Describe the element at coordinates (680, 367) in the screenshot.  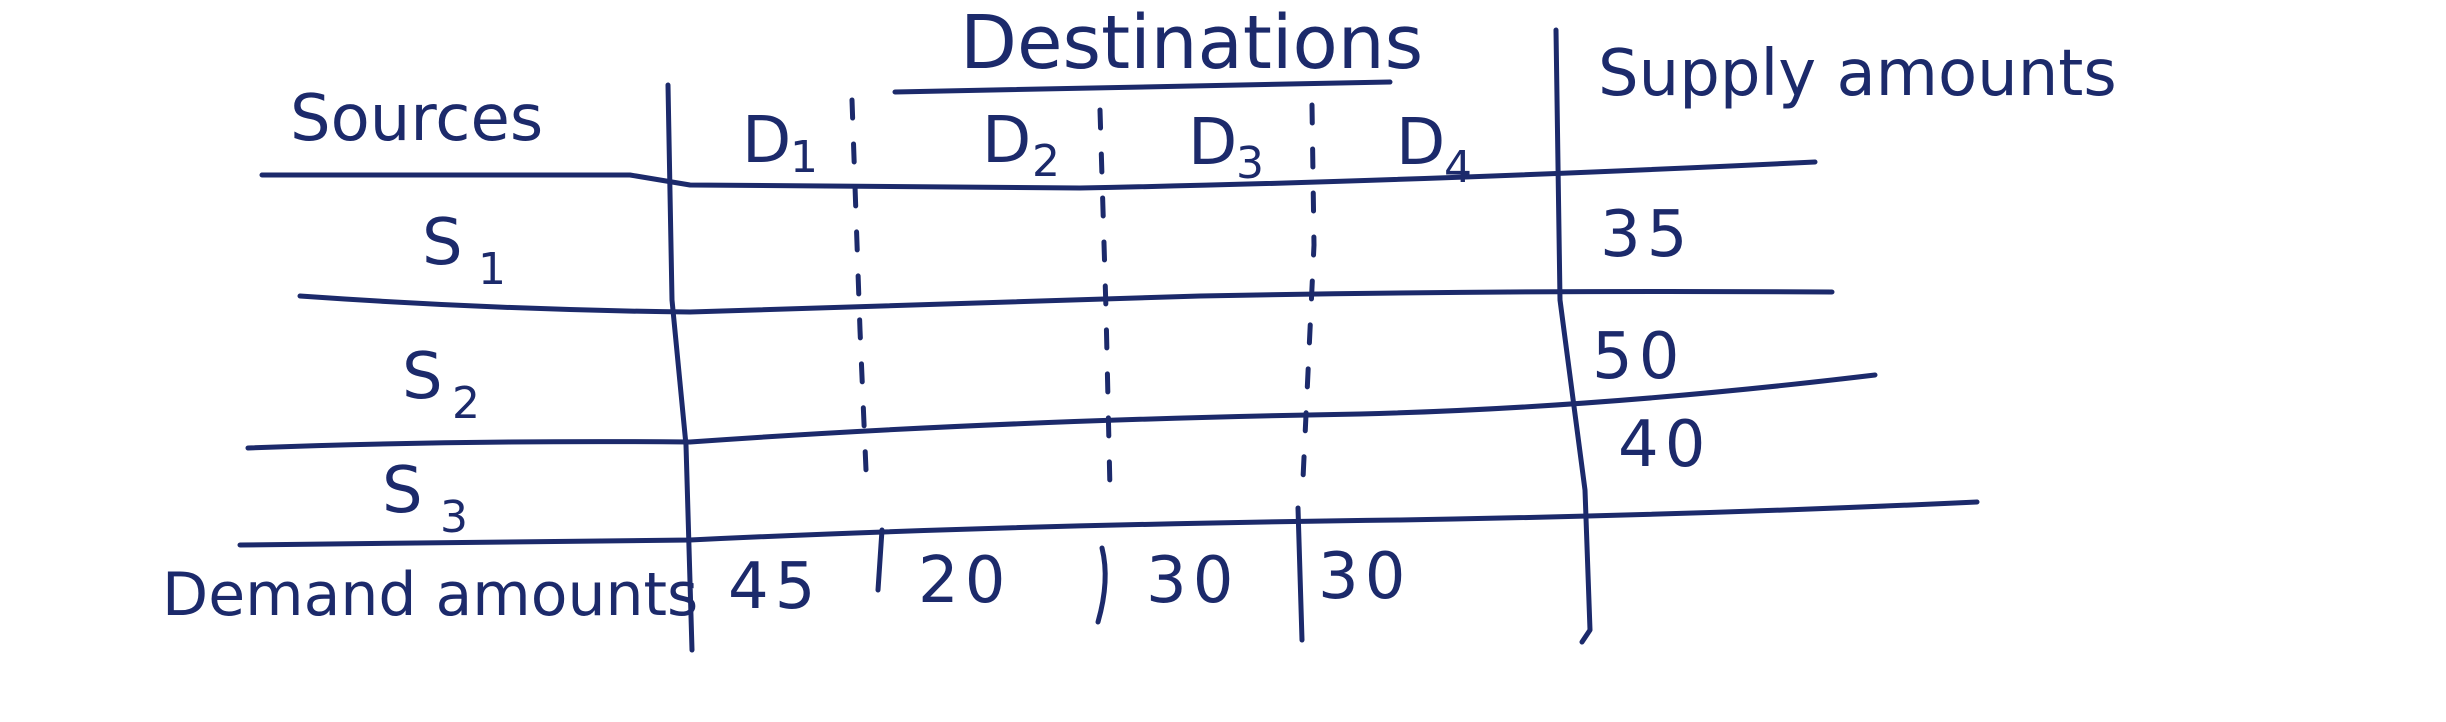
I see `sources-divider` at that location.